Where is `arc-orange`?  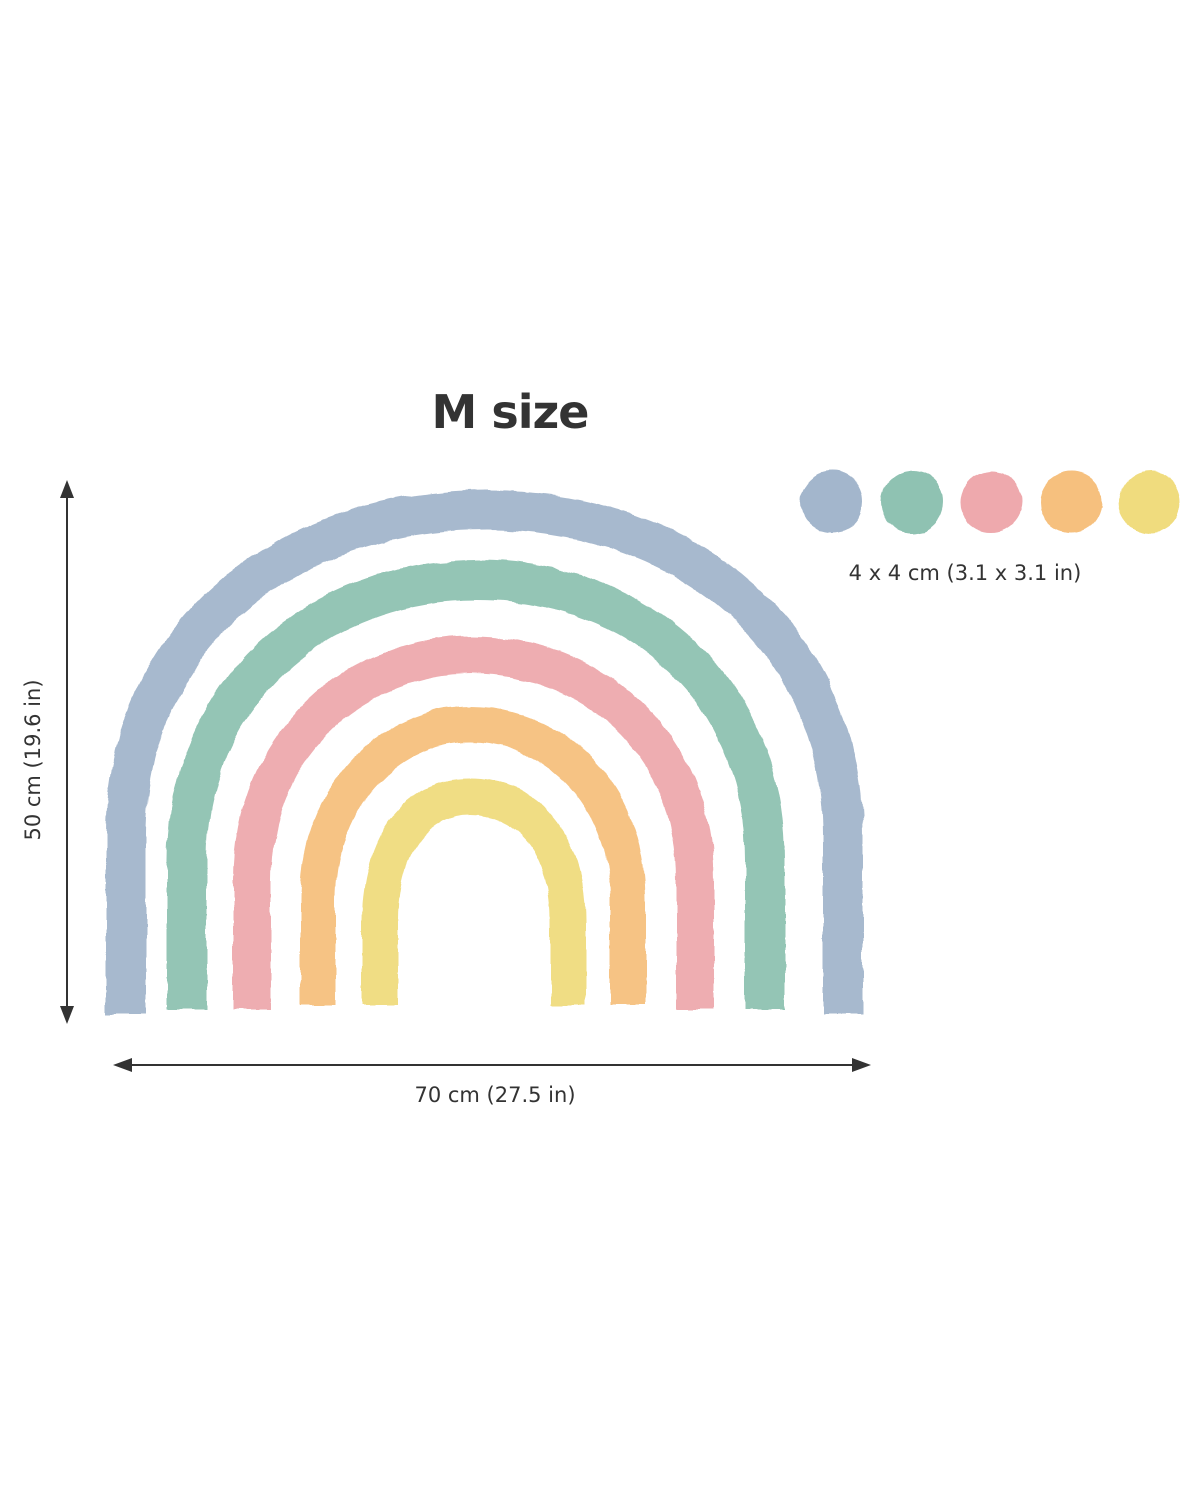 arc-orange is located at coordinates (473, 855).